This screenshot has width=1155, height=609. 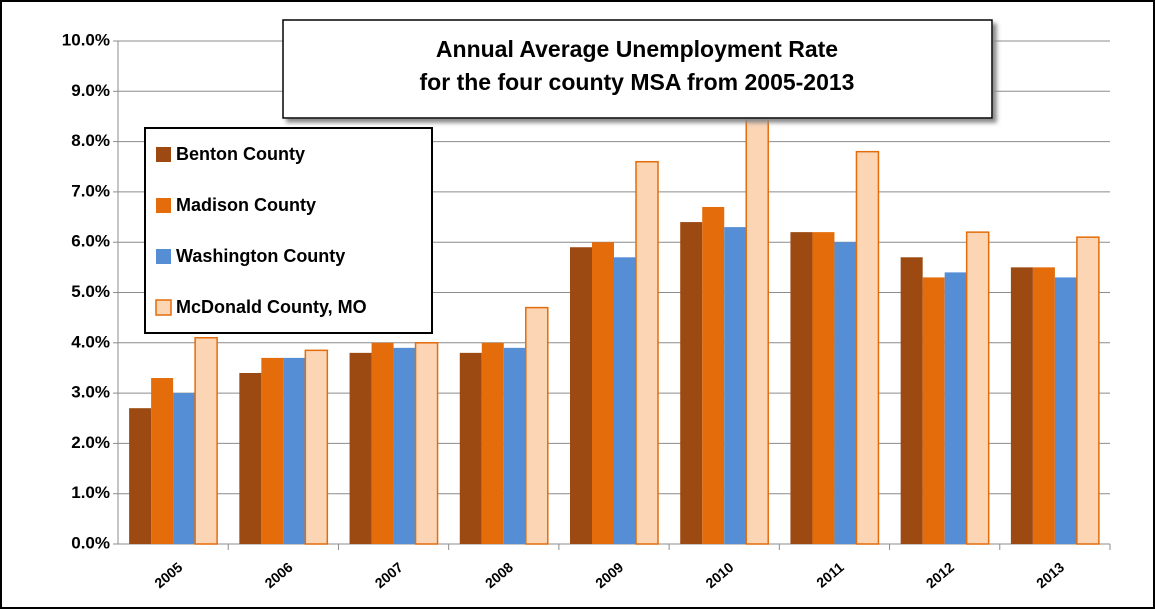 What do you see at coordinates (90, 392) in the screenshot?
I see `y-tick-label: 3.0%` at bounding box center [90, 392].